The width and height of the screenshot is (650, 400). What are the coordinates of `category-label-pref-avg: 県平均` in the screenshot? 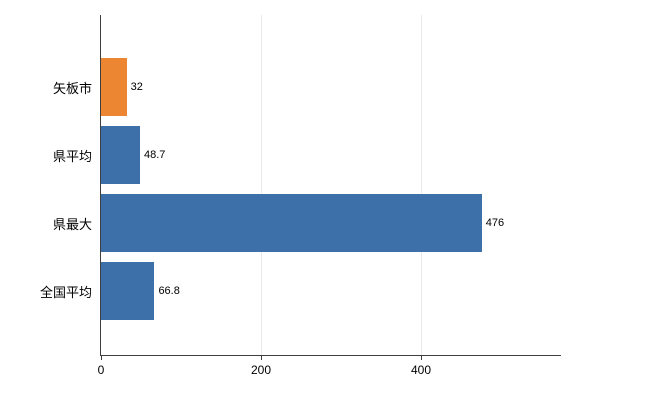 It's located at (72, 156).